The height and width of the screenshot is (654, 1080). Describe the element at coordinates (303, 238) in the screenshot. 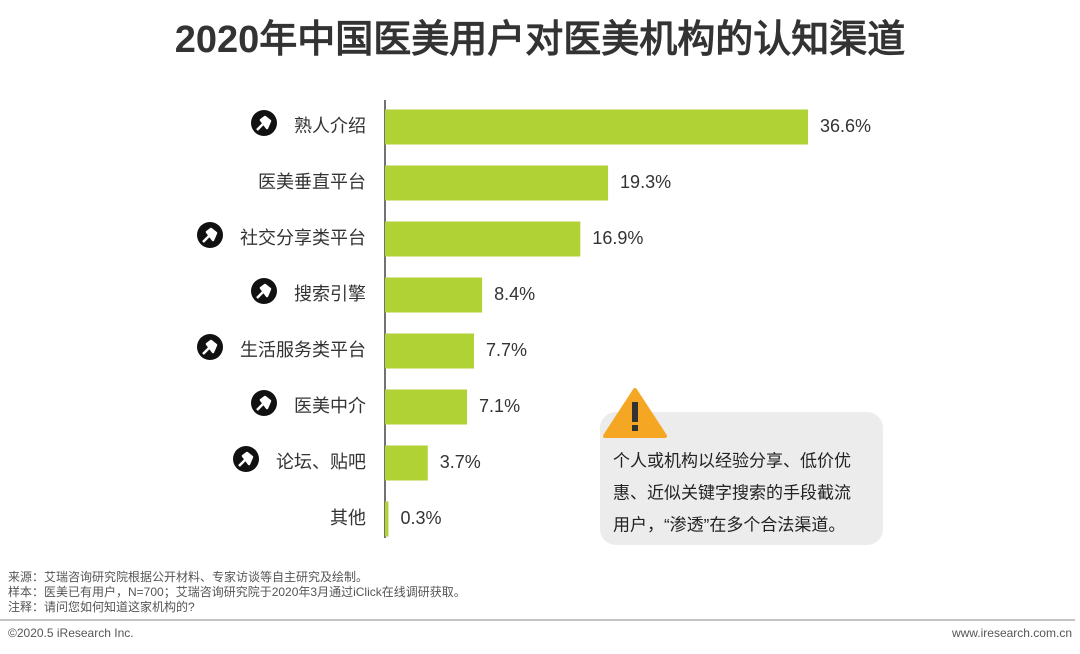

I see `category-label: 社交分享类平台` at that location.